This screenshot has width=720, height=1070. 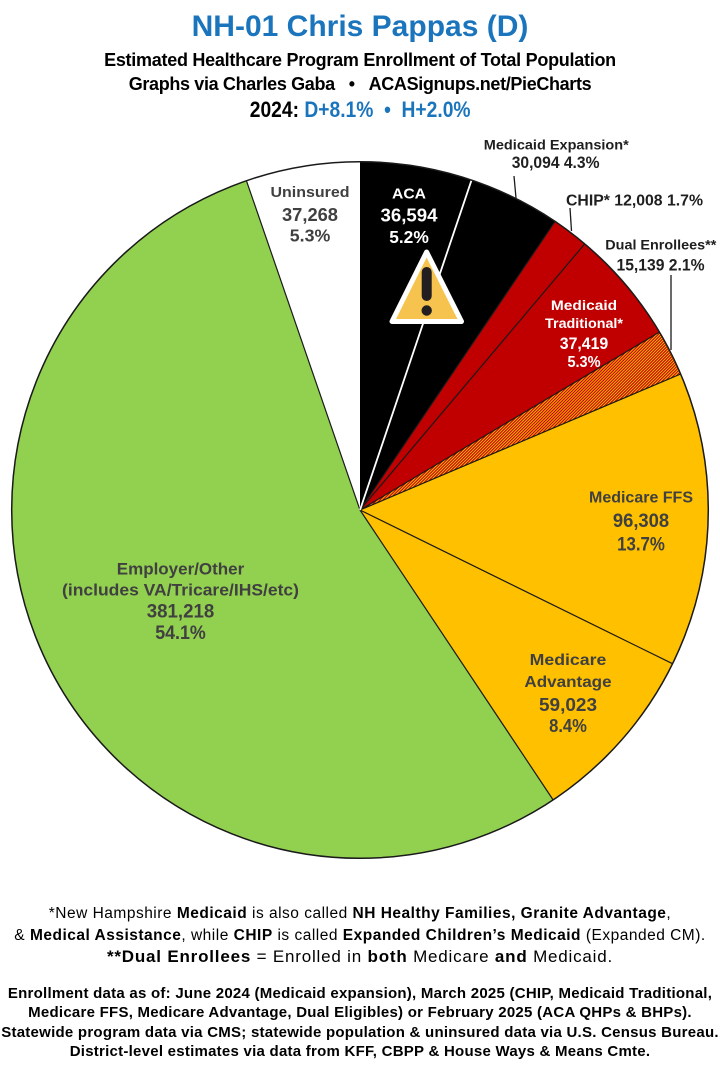 What do you see at coordinates (634, 201) in the screenshot?
I see `svg-text: CHIP* 12,008 1.7%` at bounding box center [634, 201].